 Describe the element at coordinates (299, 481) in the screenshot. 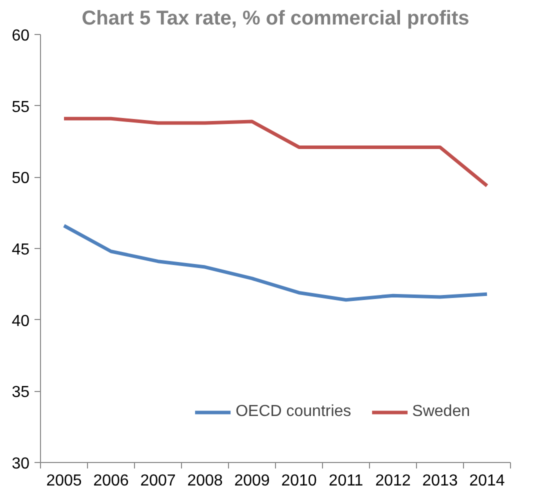

I see `x-tick-label: 2010` at that location.